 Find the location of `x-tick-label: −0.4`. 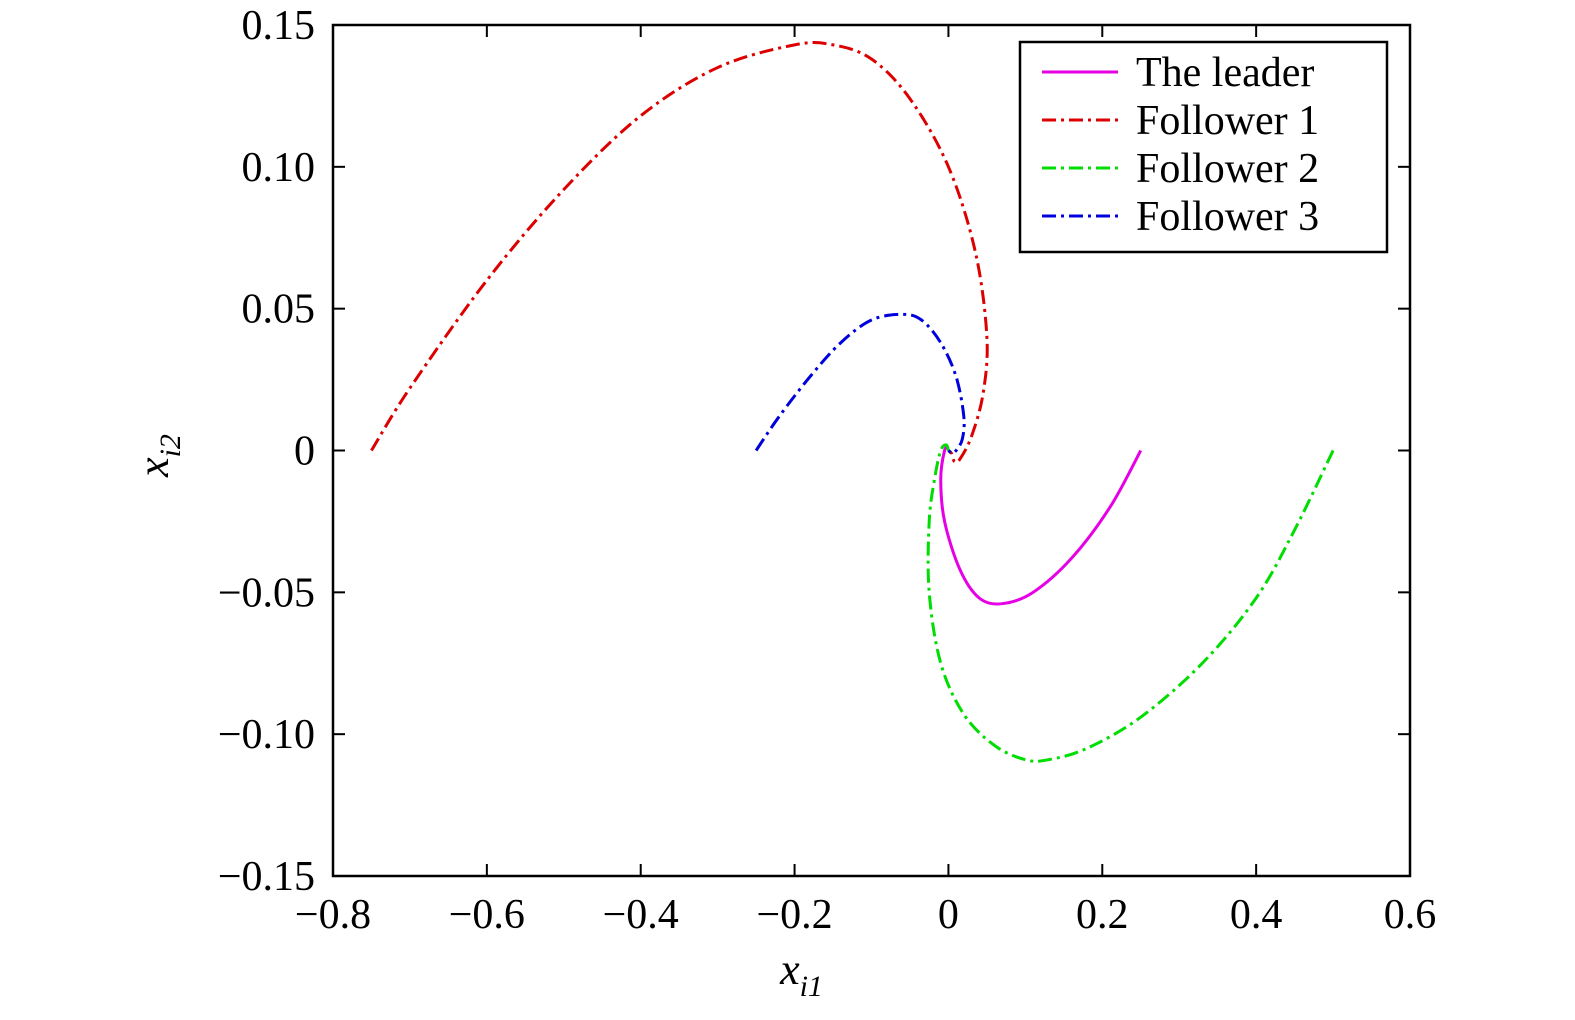

x-tick-label: −0.4 is located at coordinates (641, 915).